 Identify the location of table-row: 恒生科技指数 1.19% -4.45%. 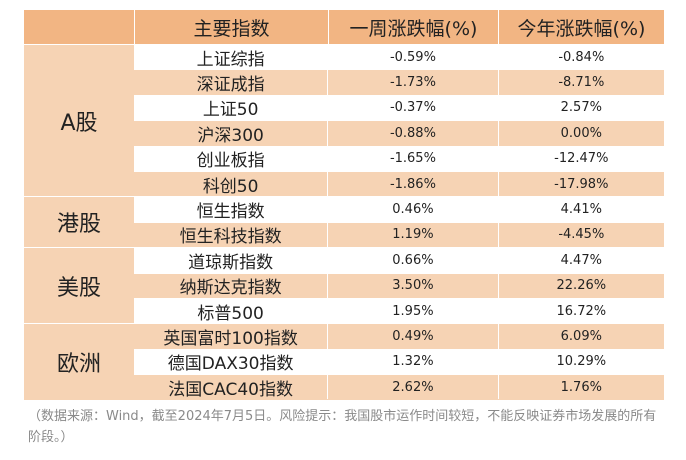
(399, 234).